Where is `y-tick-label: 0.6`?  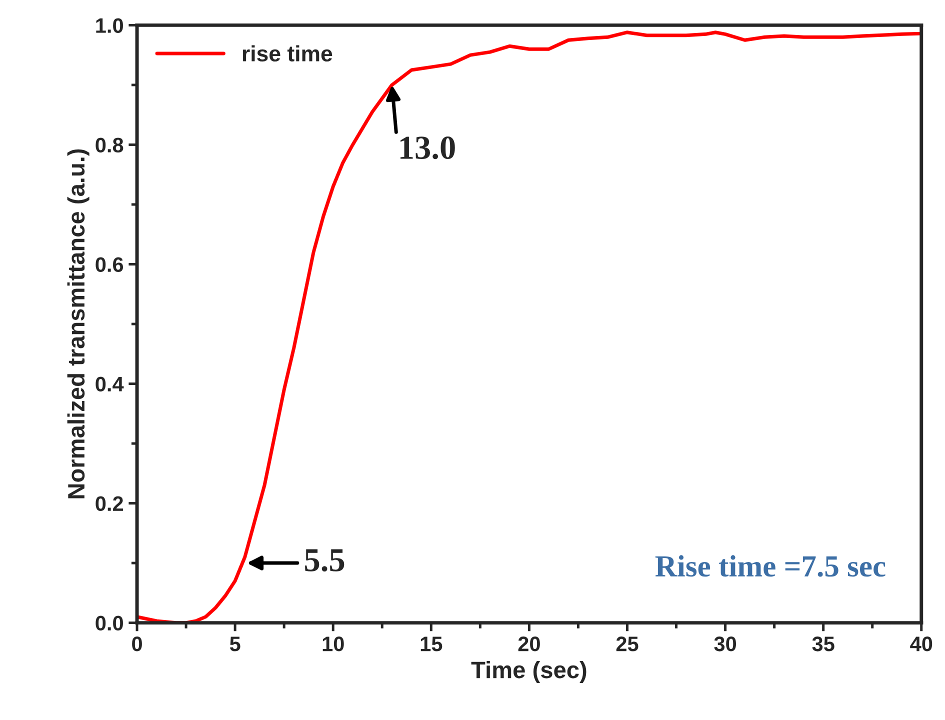
y-tick-label: 0.6 is located at coordinates (110, 264).